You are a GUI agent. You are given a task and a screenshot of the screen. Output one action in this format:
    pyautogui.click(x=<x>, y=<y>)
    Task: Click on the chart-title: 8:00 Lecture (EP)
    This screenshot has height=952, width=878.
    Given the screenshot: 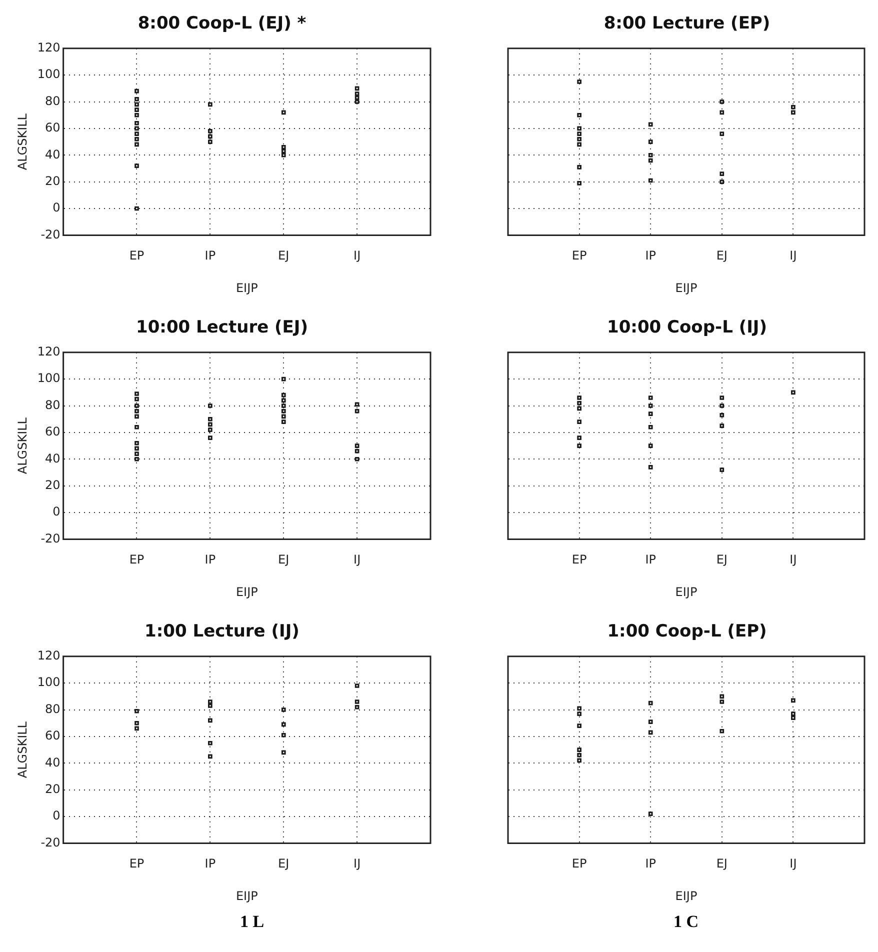 What is the action you would take?
    pyautogui.click(x=687, y=24)
    